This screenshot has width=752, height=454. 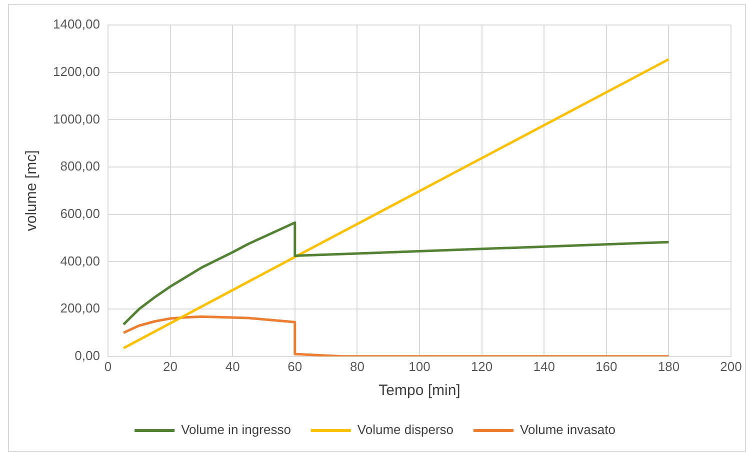 I want to click on legend-label: Volume disperso, so click(x=405, y=430).